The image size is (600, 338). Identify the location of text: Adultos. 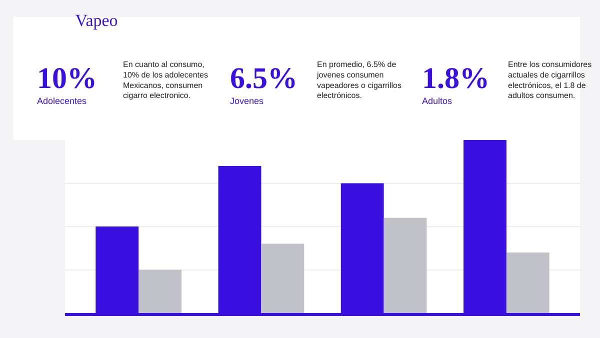
(437, 101).